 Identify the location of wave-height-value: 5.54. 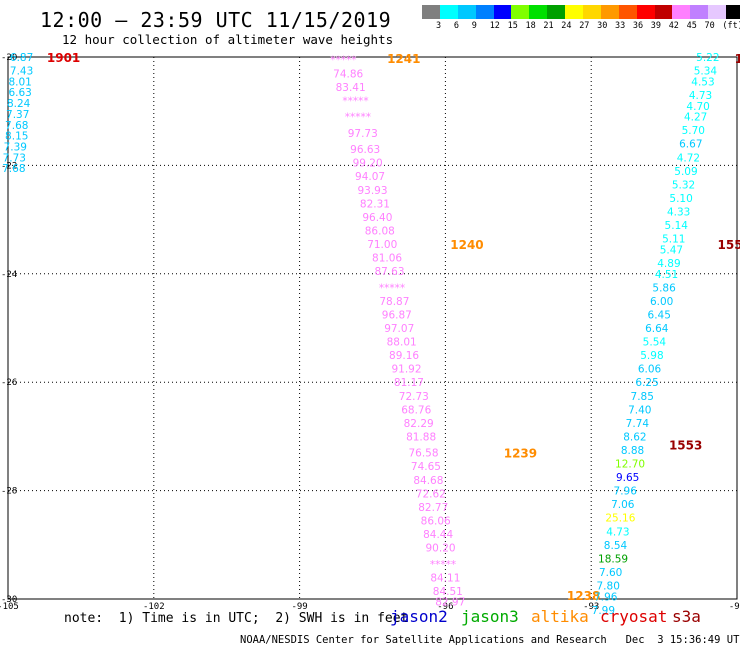
(655, 343).